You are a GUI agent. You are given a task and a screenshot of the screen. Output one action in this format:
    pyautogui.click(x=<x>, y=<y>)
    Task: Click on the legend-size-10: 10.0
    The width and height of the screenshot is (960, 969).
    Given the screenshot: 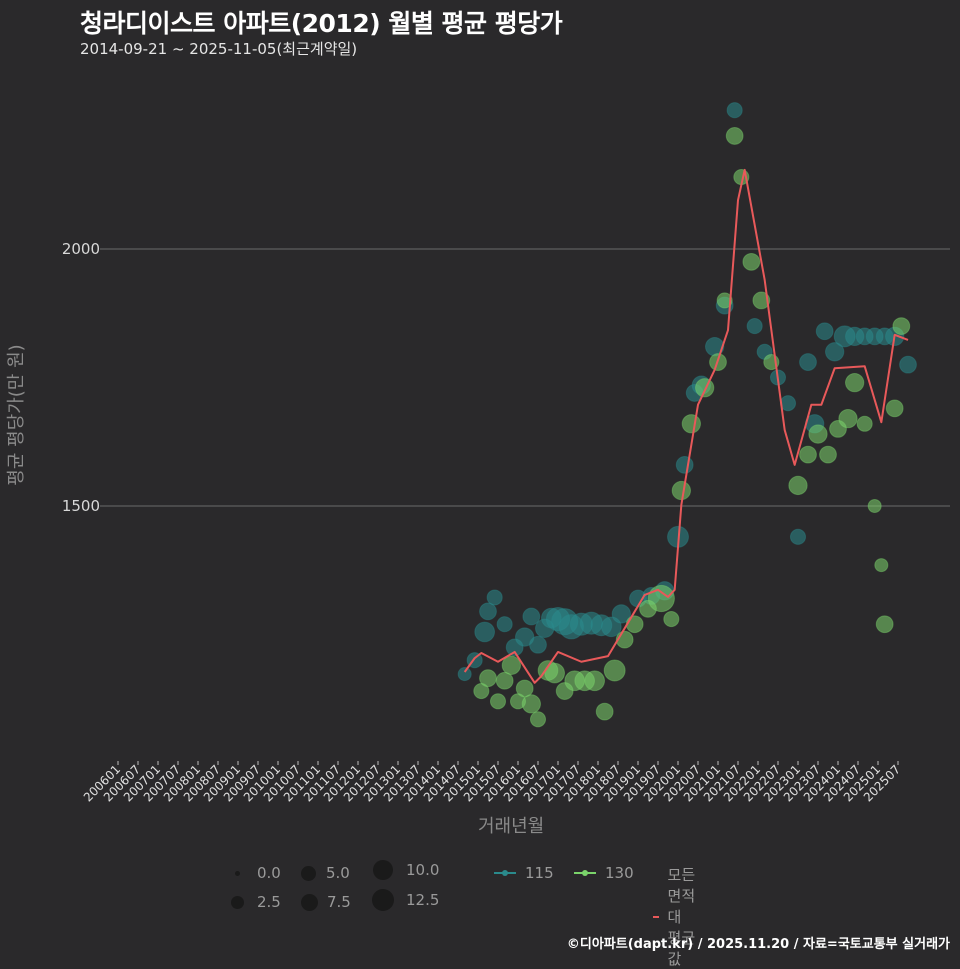 What is the action you would take?
    pyautogui.click(x=406, y=870)
    